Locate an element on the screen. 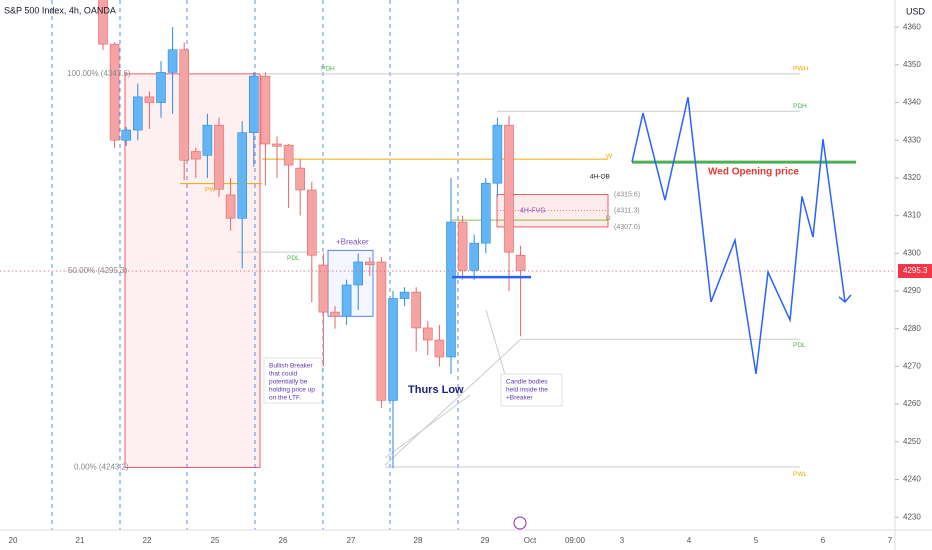 Image resolution: width=932 pixels, height=550 pixels. y-tick-label: 4230 is located at coordinates (912, 516).